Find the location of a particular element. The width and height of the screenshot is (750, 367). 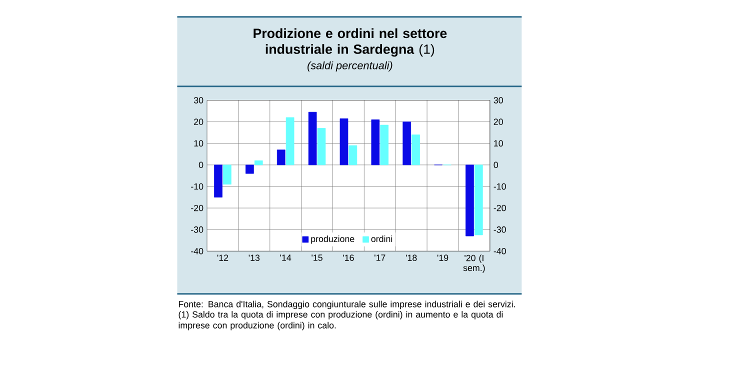

x-tick-label: '13 is located at coordinates (254, 257).